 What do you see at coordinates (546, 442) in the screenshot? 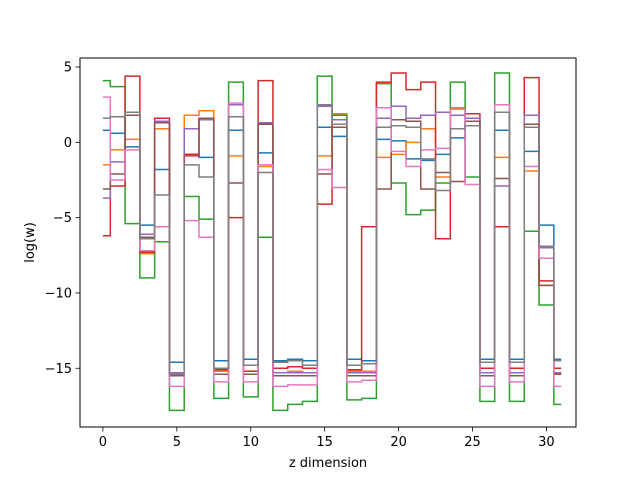
I see `x-tick-label: 30` at bounding box center [546, 442].